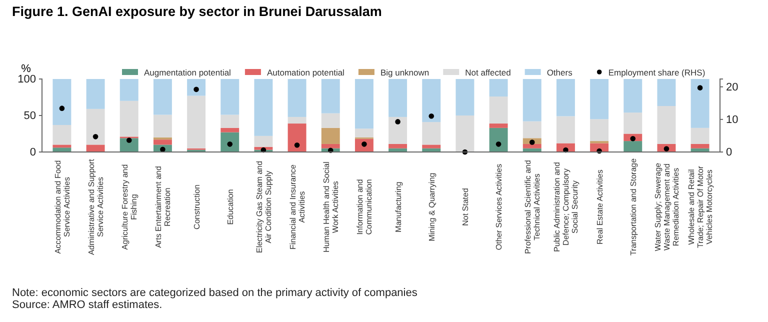 The height and width of the screenshot is (322, 768). Describe the element at coordinates (431, 207) in the screenshot. I see `x-tick-label: Mining & Quarrying` at that location.